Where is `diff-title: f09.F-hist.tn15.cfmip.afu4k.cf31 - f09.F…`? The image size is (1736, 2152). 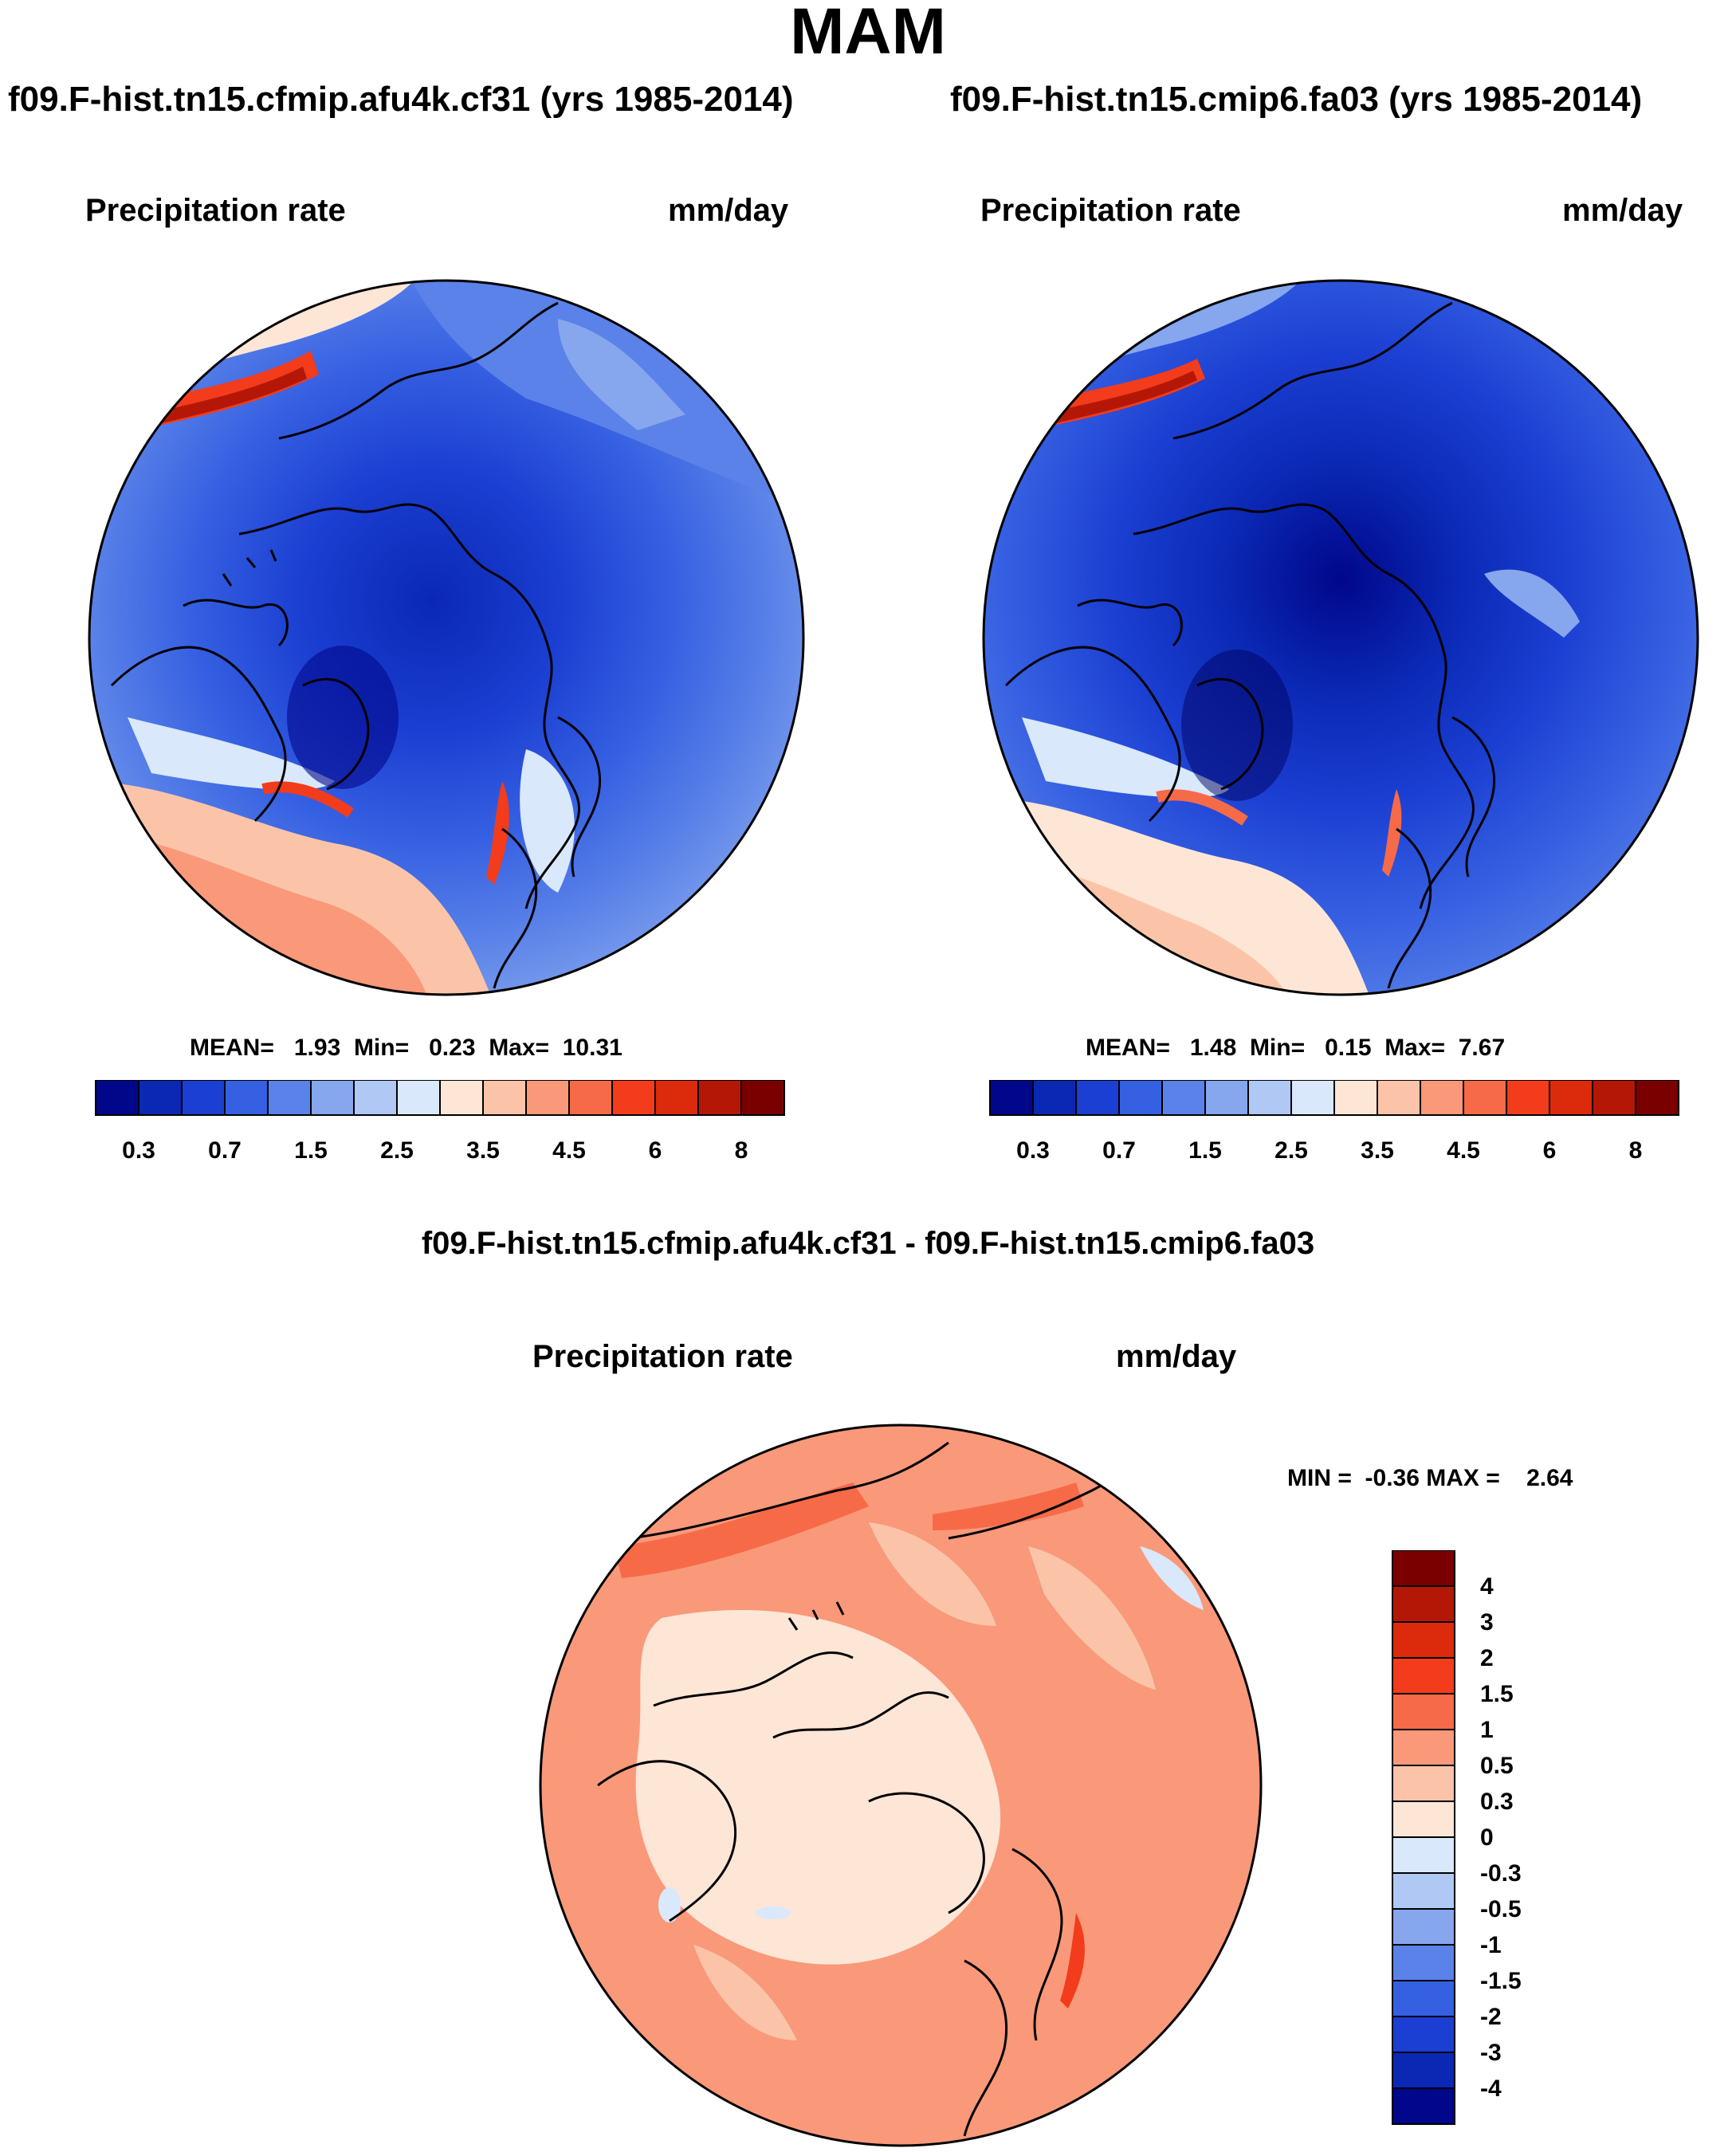
diff-title: f09.F-hist.tn15.cfmip.afu4k.cf31 - f09.F… is located at coordinates (868, 1243).